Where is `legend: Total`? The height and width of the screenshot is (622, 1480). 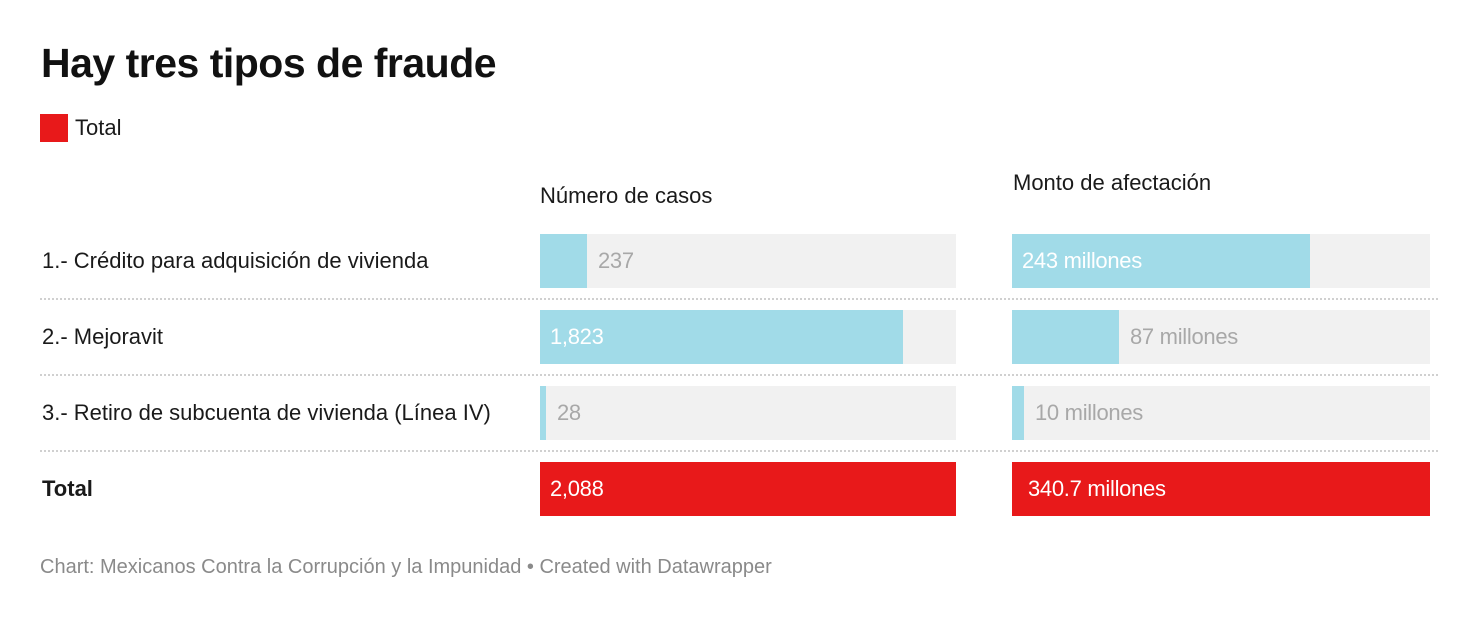
legend: Total is located at coordinates (80, 128).